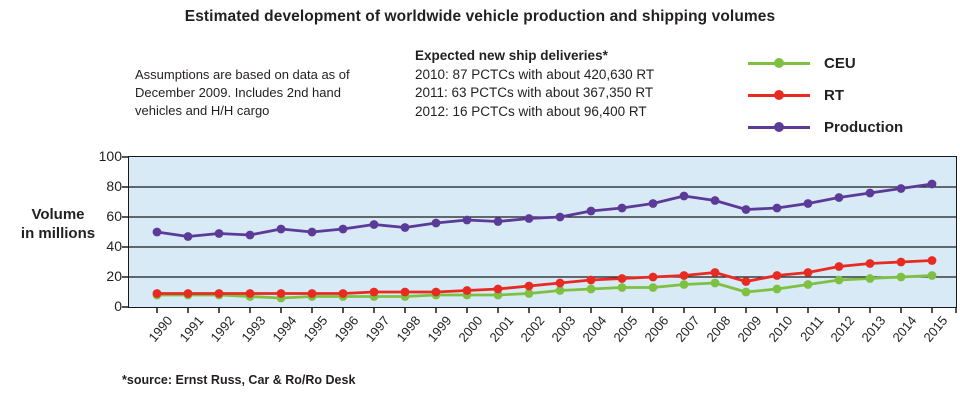  What do you see at coordinates (374, 224) in the screenshot?
I see `data-point-production-1997` at bounding box center [374, 224].